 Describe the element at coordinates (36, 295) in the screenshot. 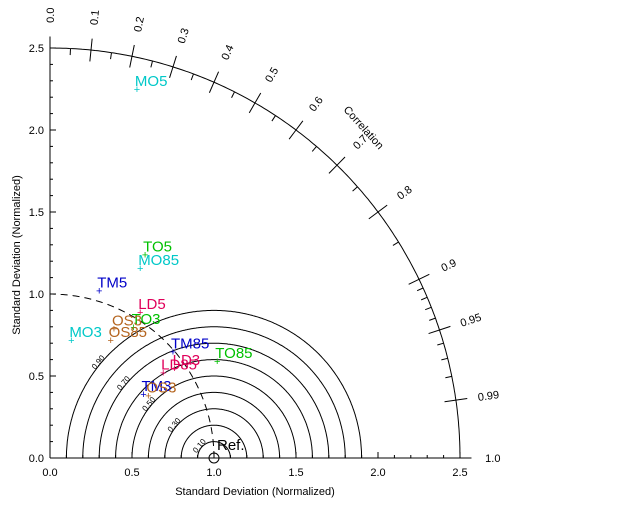

I see `y-tick-label: 1.0` at that location.